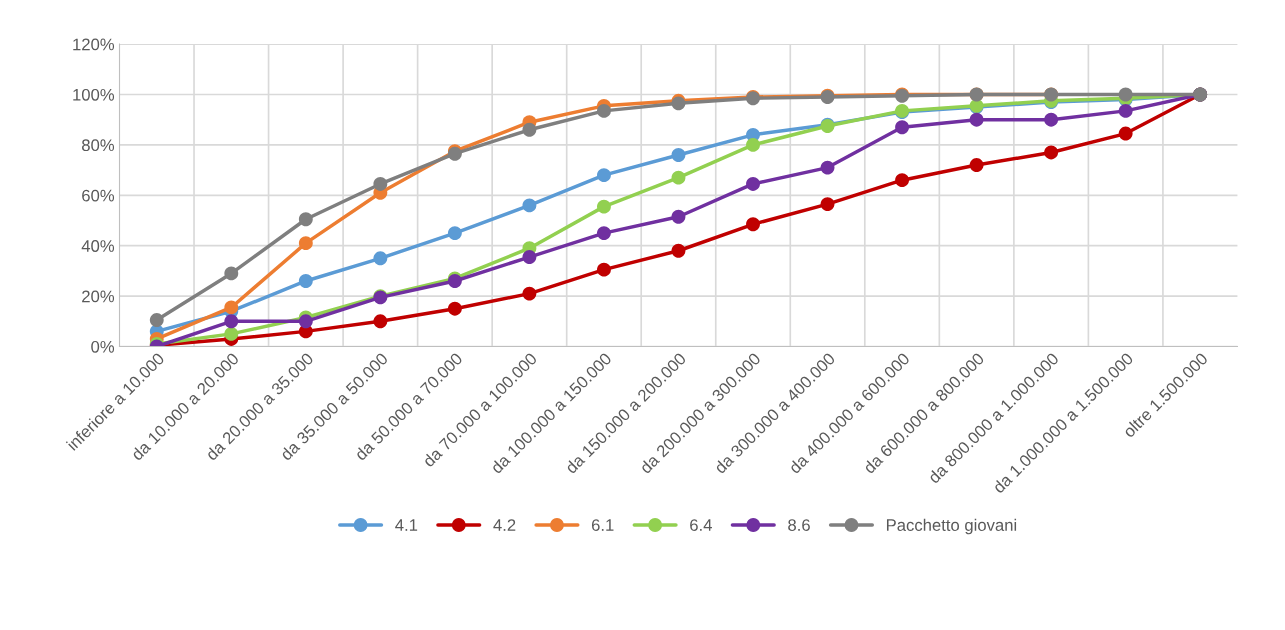  I want to click on y-tick-label: 0%, so click(103, 346).